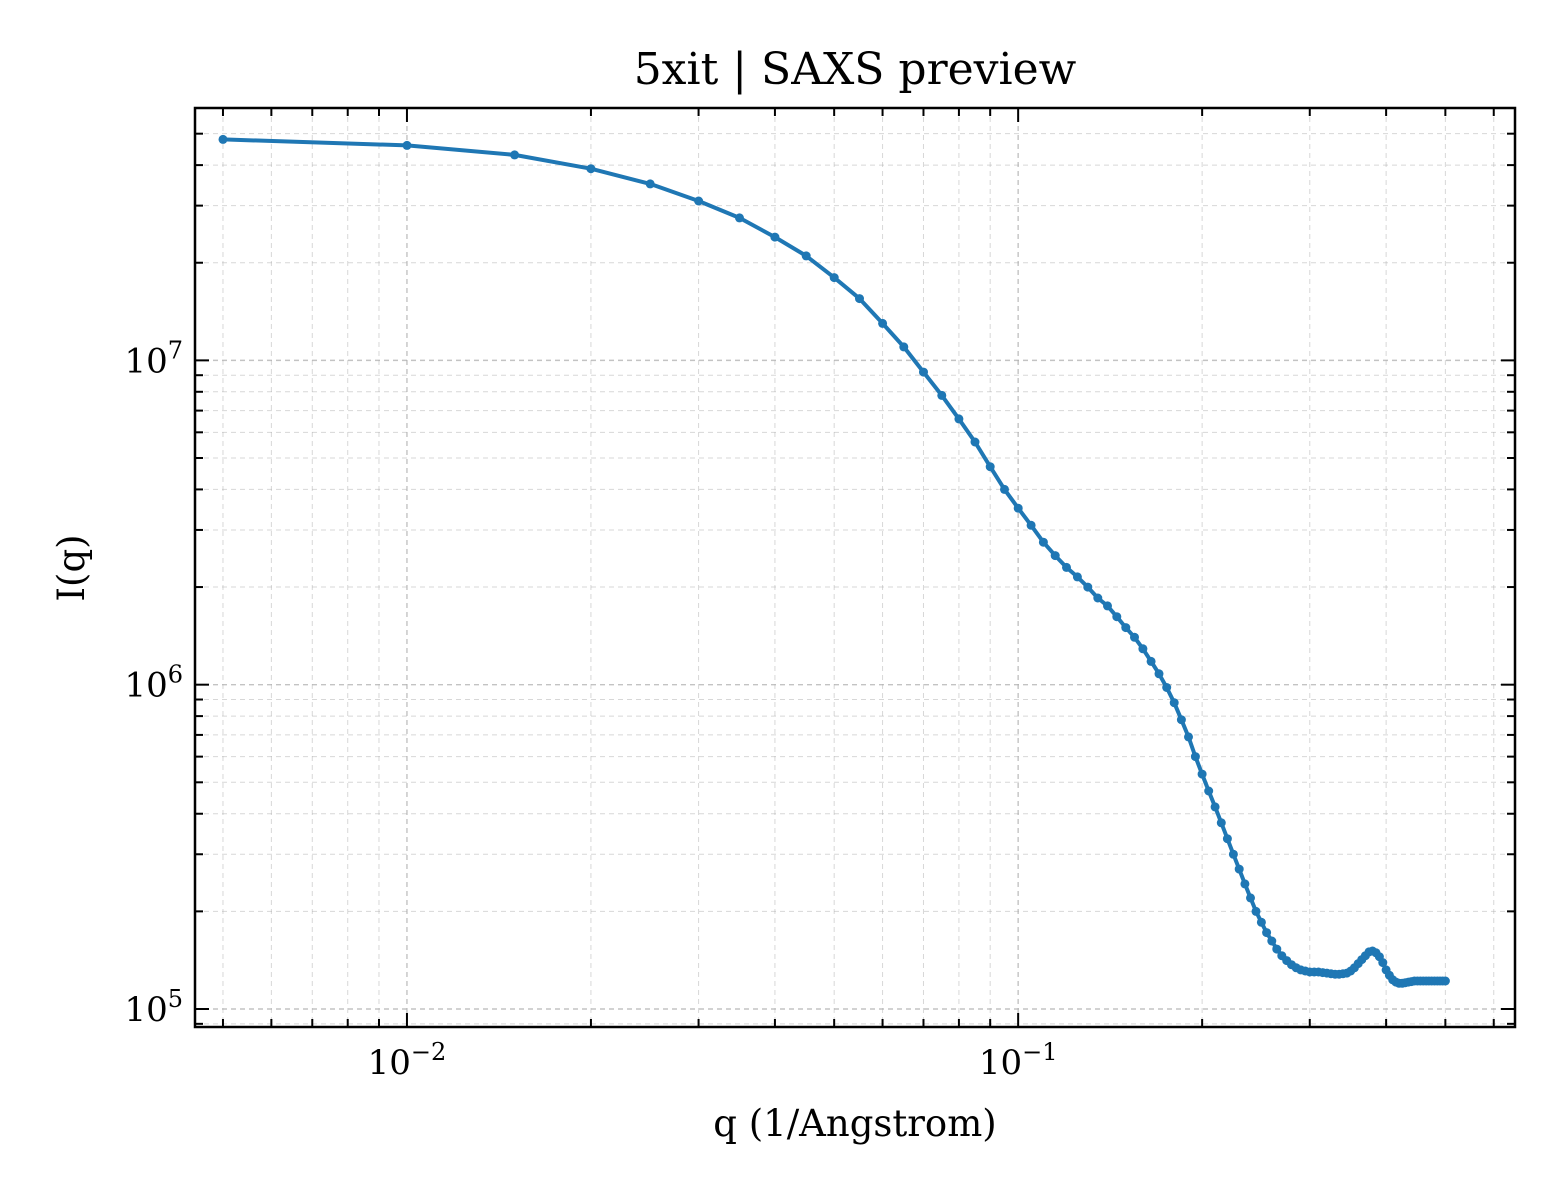  I want to click on x-tick-label: 10⁻², so click(407, 1060).